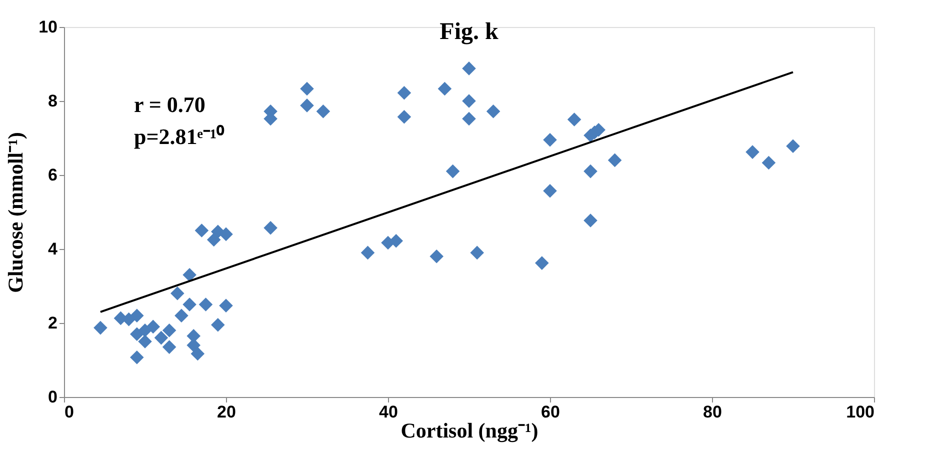 This screenshot has height=472, width=941. Describe the element at coordinates (48, 27) in the screenshot. I see `y-tick-label: 10` at that location.